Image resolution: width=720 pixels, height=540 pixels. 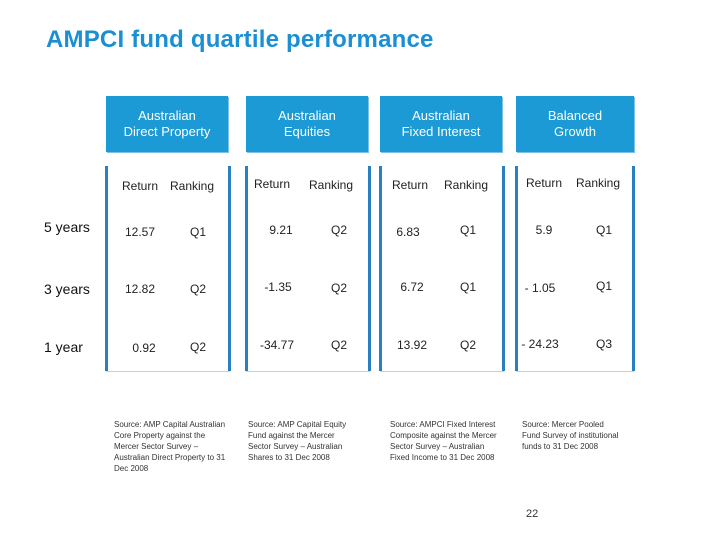 I want to click on return-value: 5.9, so click(x=544, y=230).